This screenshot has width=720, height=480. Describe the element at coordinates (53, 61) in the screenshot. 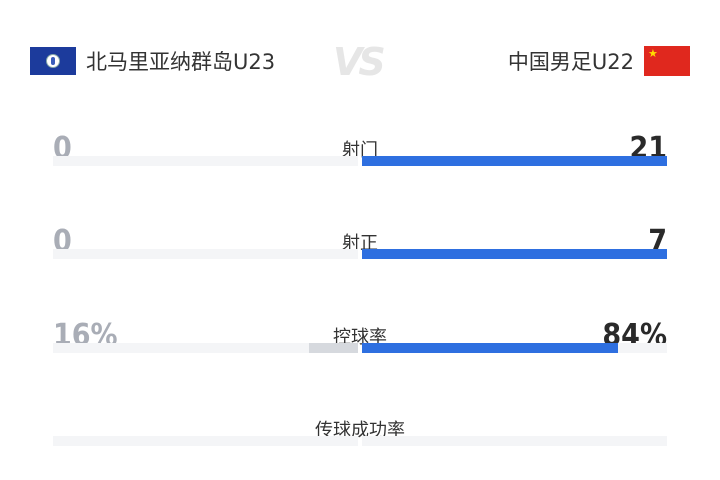

I see `northern-mariana-islands-flag-icon` at that location.